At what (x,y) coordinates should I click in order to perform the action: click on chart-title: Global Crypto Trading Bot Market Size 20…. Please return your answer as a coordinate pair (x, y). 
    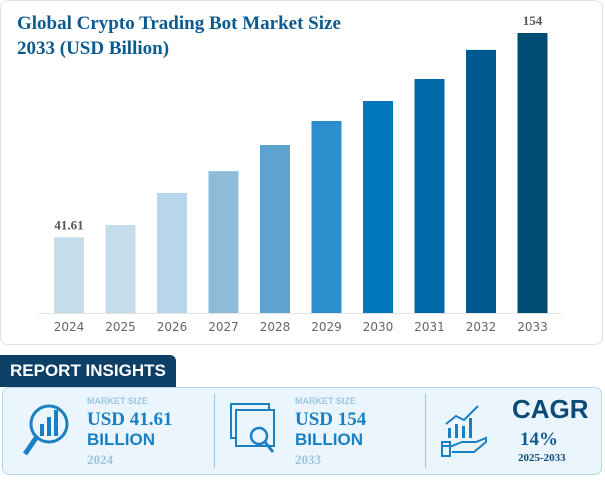
    Looking at the image, I should click on (179, 36).